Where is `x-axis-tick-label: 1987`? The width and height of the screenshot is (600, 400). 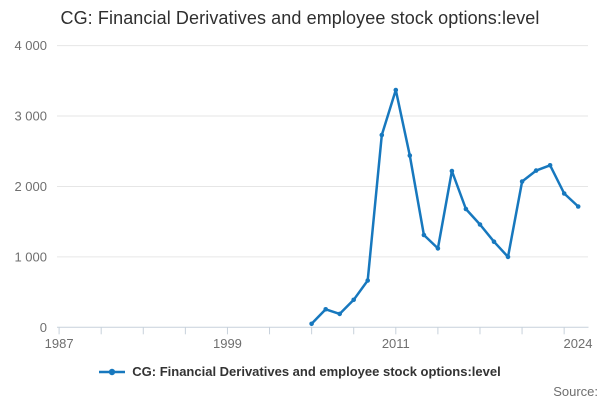 x-axis-tick-label: 1987 is located at coordinates (59, 343).